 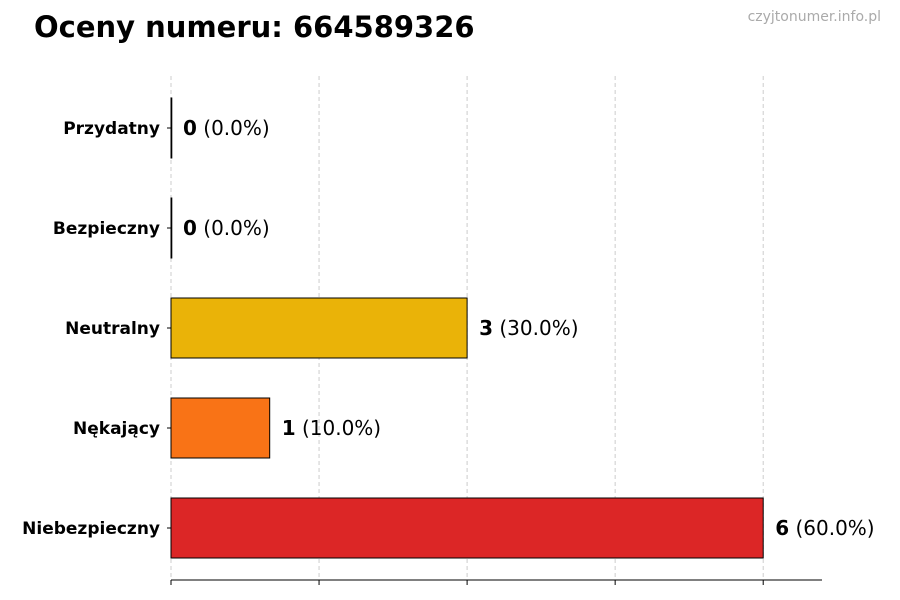 What do you see at coordinates (116, 429) in the screenshot?
I see `category-label: Nękający` at bounding box center [116, 429].